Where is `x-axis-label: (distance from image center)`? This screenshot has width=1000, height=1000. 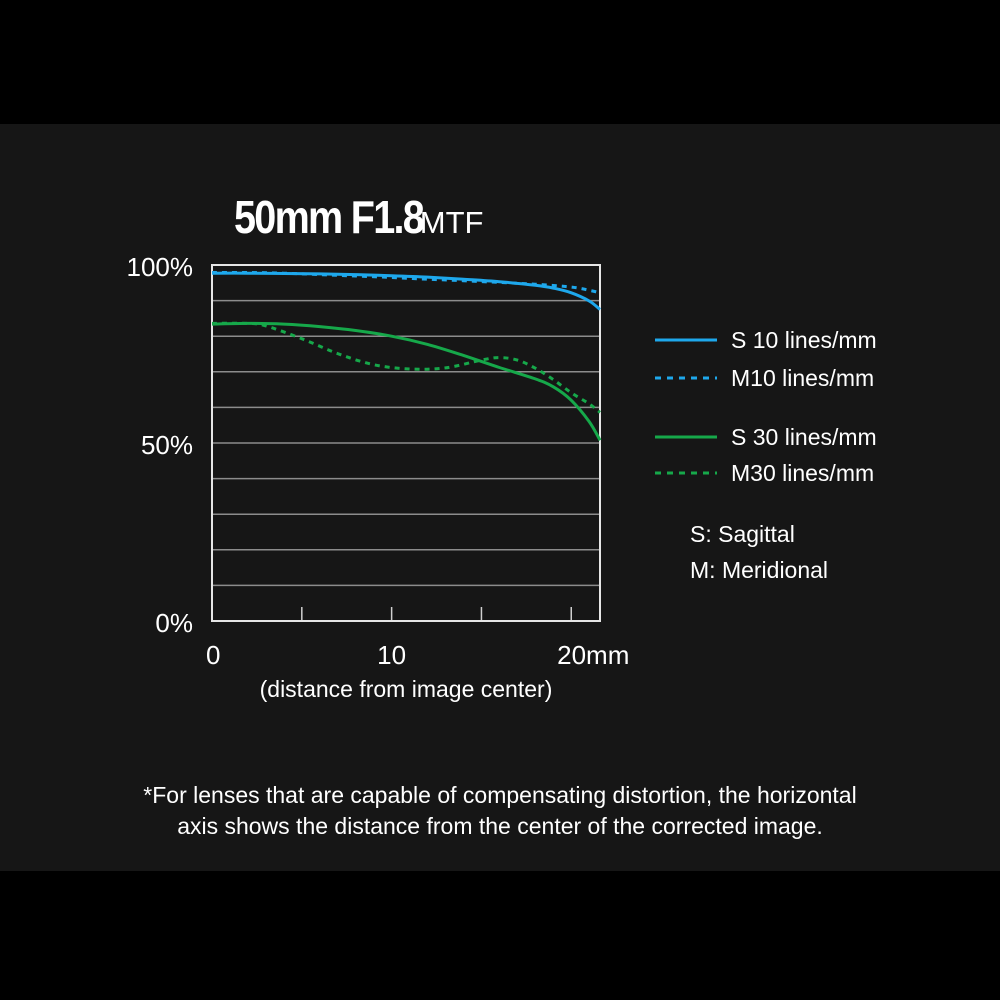
x-axis-label: (distance from image center) is located at coordinates (406, 689).